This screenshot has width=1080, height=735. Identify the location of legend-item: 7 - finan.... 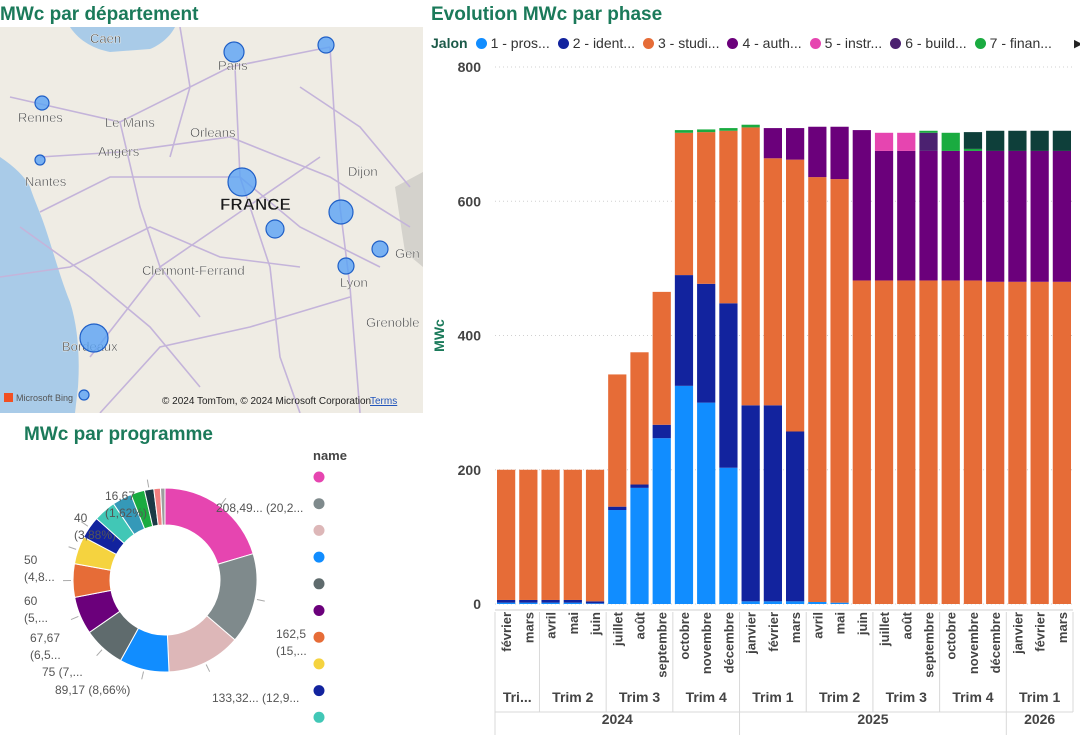
(1013, 43).